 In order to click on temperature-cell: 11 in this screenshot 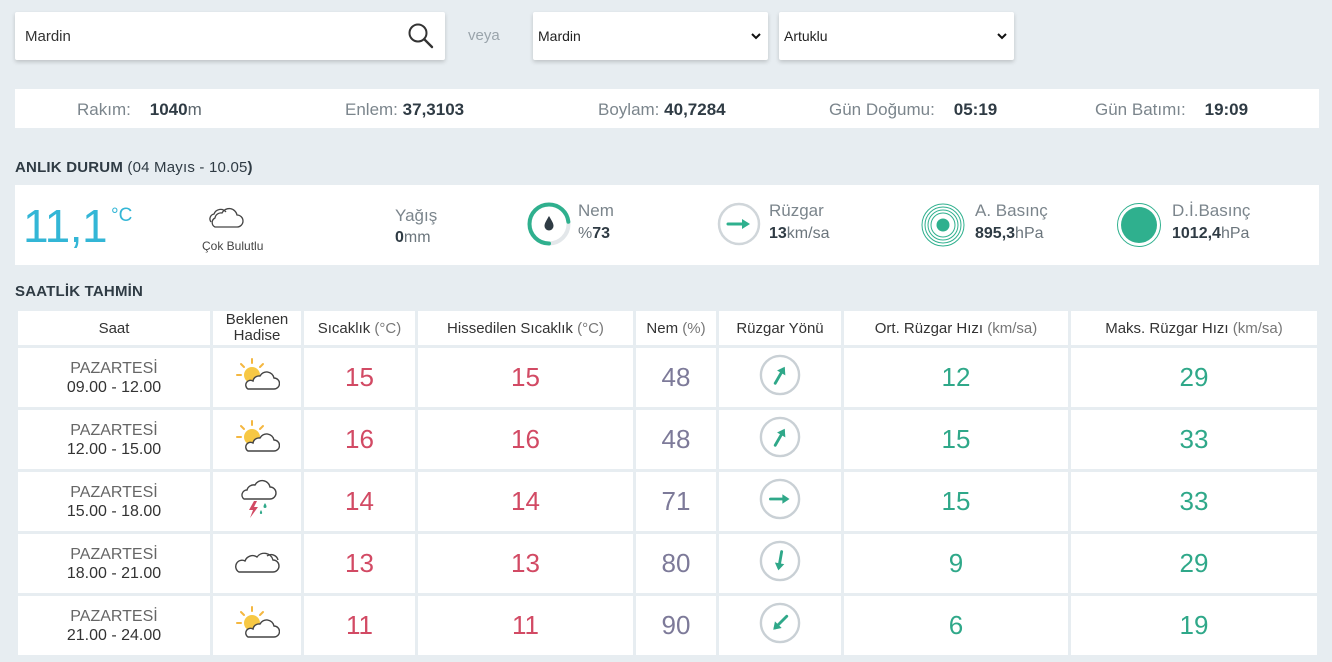, I will do `click(359, 625)`.